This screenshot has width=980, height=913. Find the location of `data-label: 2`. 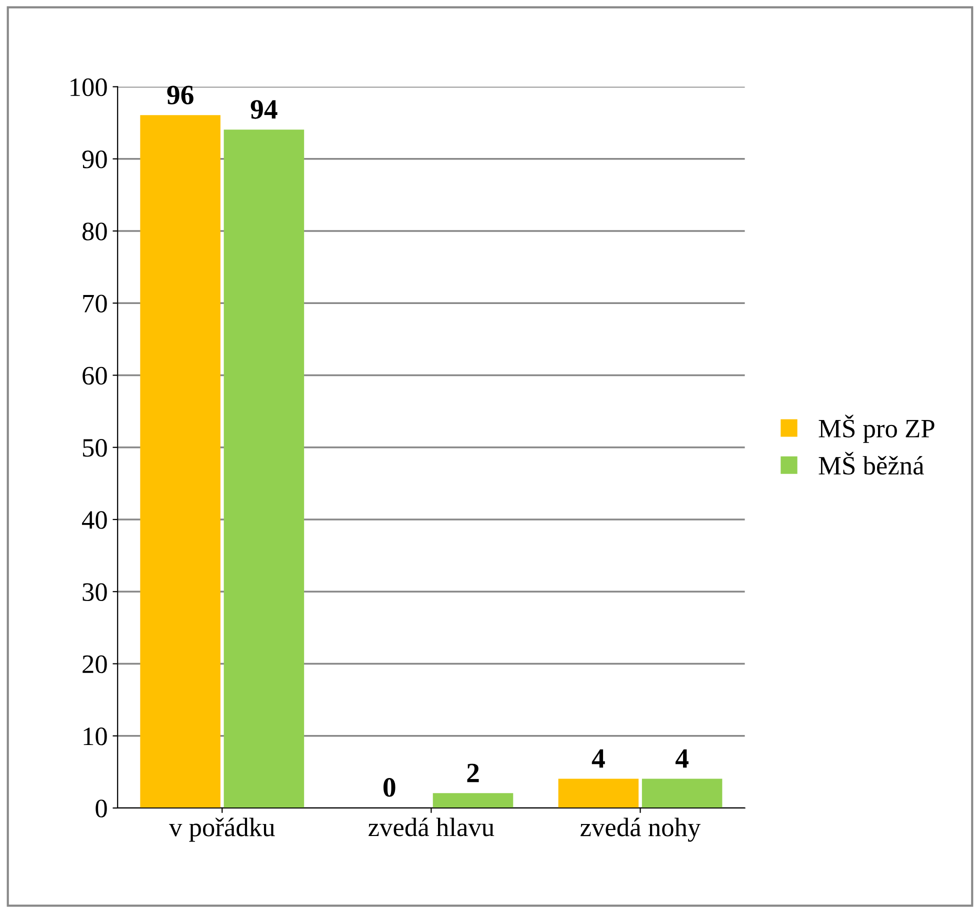

data-label: 2 is located at coordinates (473, 773).